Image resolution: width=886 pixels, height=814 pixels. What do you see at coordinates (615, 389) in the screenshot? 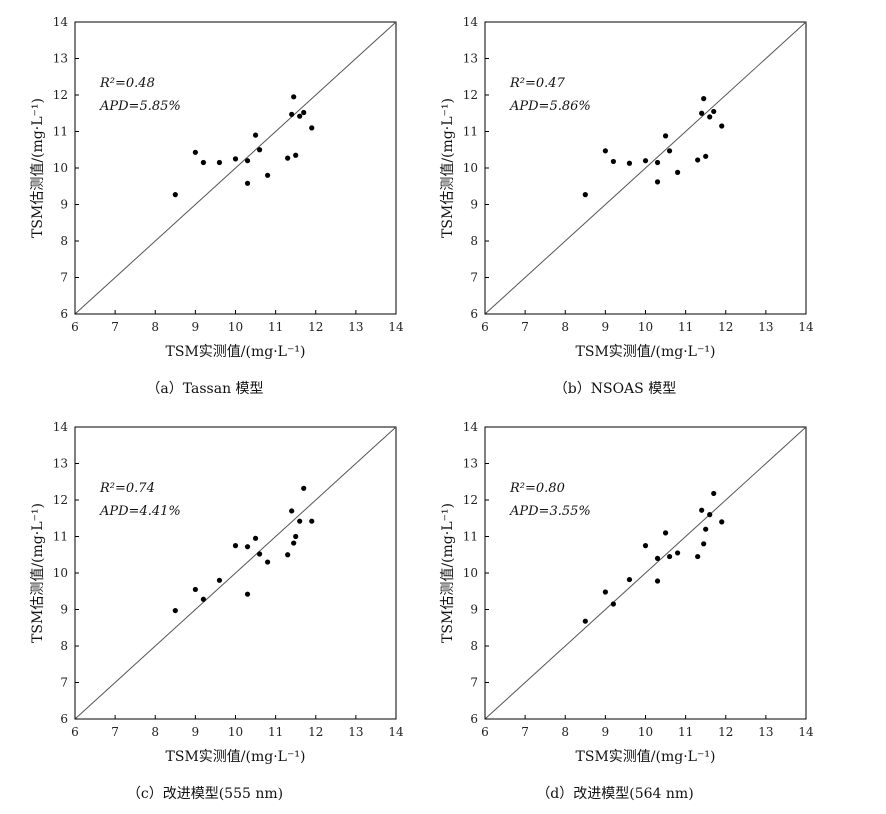
I see `figure-caption: （b）NSOAS 模型` at bounding box center [615, 389].